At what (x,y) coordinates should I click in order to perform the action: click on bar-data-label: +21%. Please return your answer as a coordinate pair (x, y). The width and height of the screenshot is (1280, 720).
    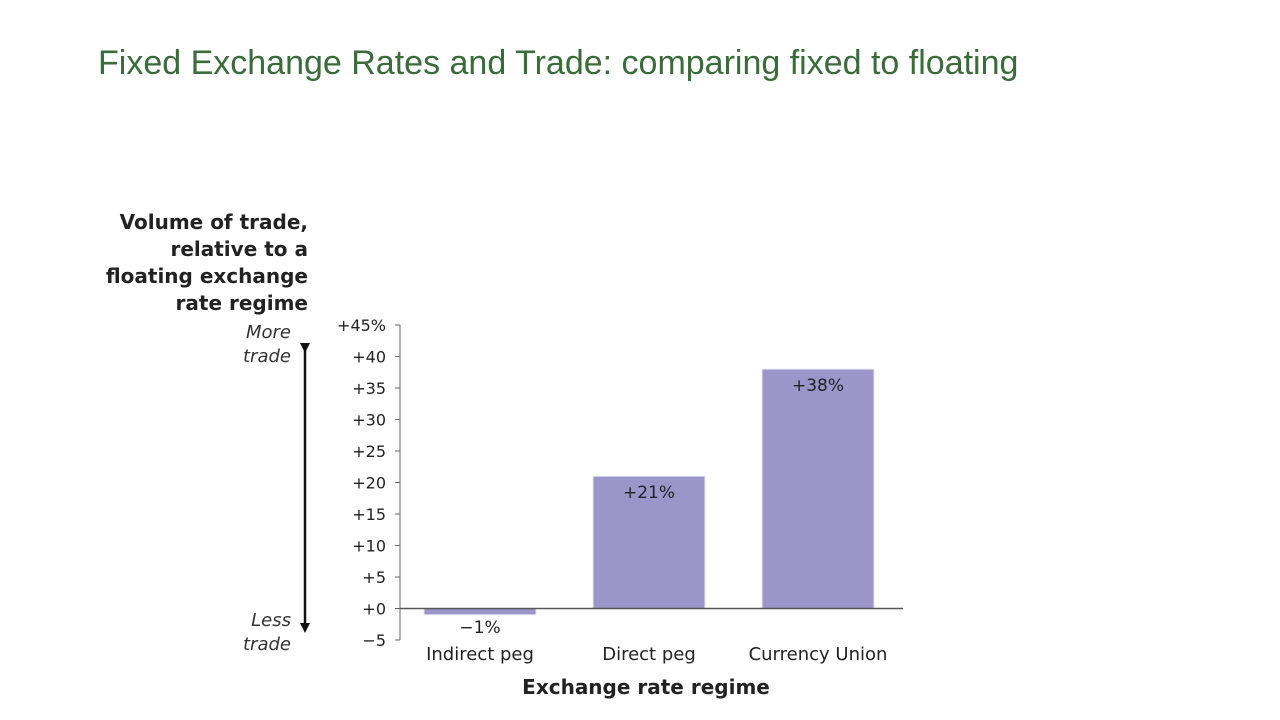
    Looking at the image, I should click on (649, 493).